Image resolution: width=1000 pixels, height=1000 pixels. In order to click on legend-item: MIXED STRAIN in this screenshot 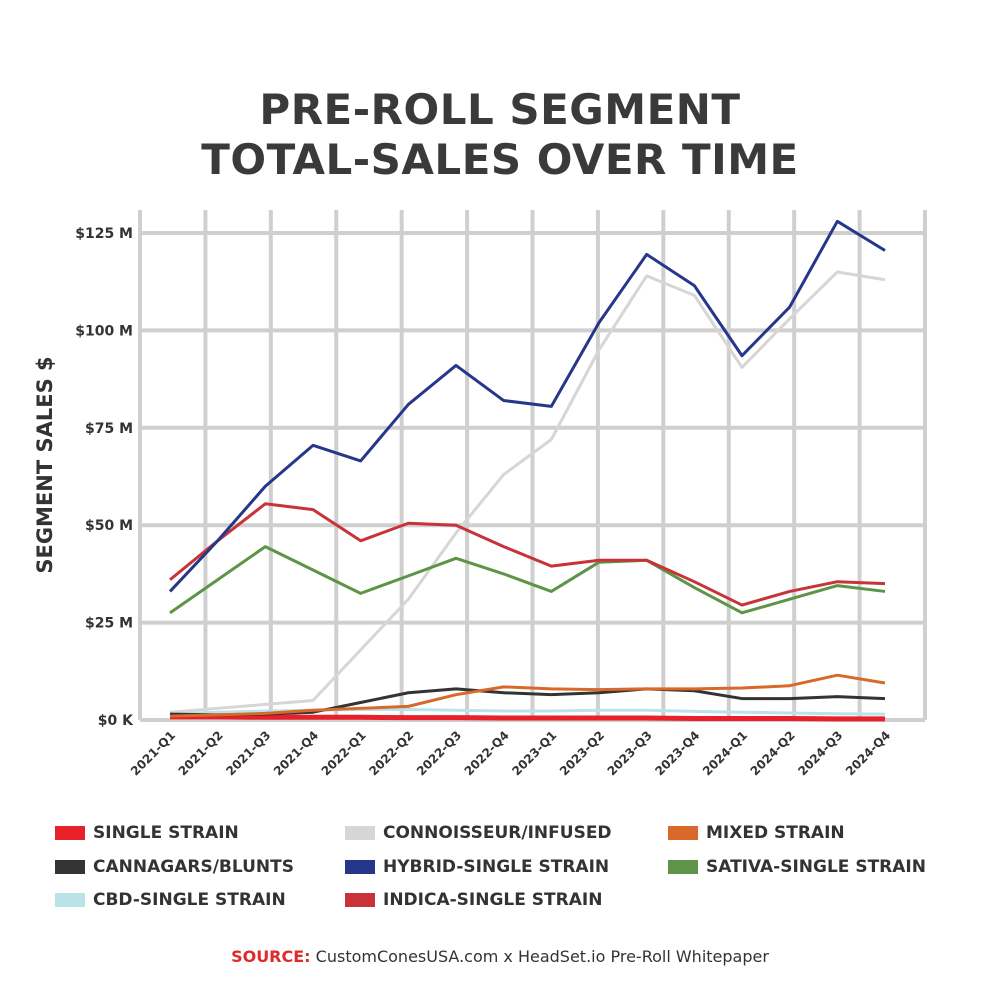, I will do `click(756, 833)`.